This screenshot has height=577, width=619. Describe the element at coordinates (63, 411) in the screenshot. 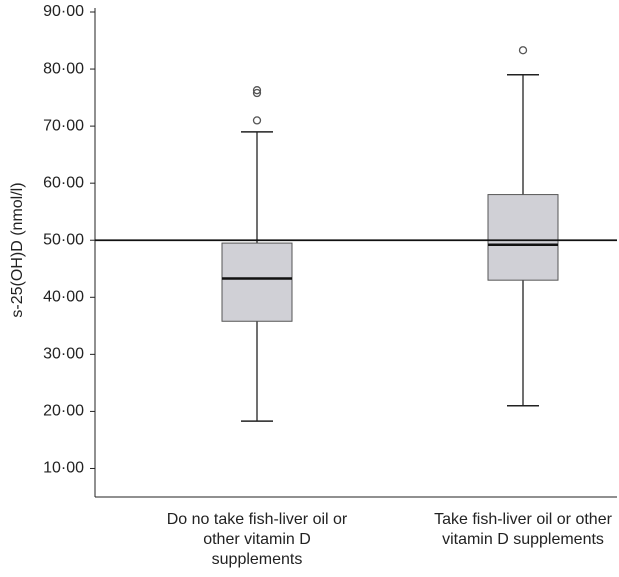

I see `y-tick-label: 20·00` at that location.